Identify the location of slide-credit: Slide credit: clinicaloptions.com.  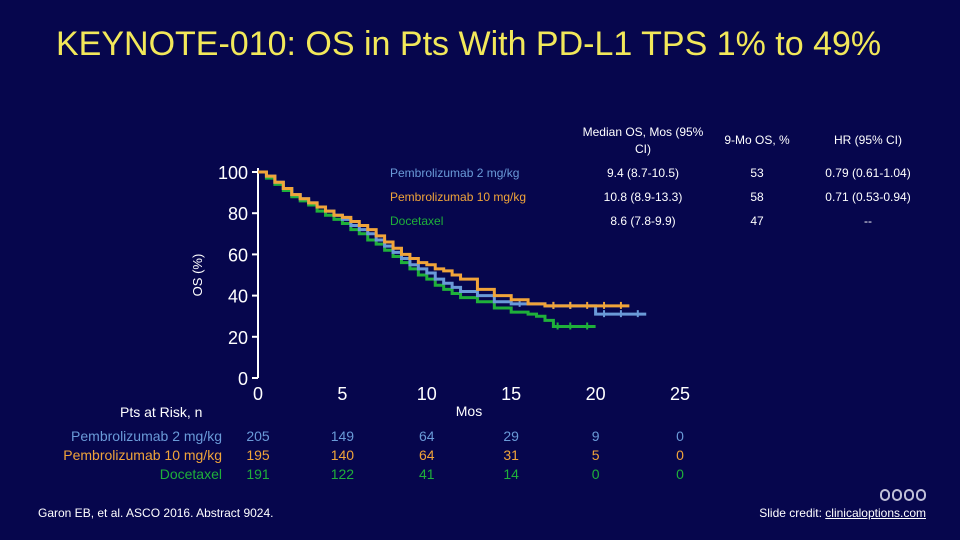
(842, 513).